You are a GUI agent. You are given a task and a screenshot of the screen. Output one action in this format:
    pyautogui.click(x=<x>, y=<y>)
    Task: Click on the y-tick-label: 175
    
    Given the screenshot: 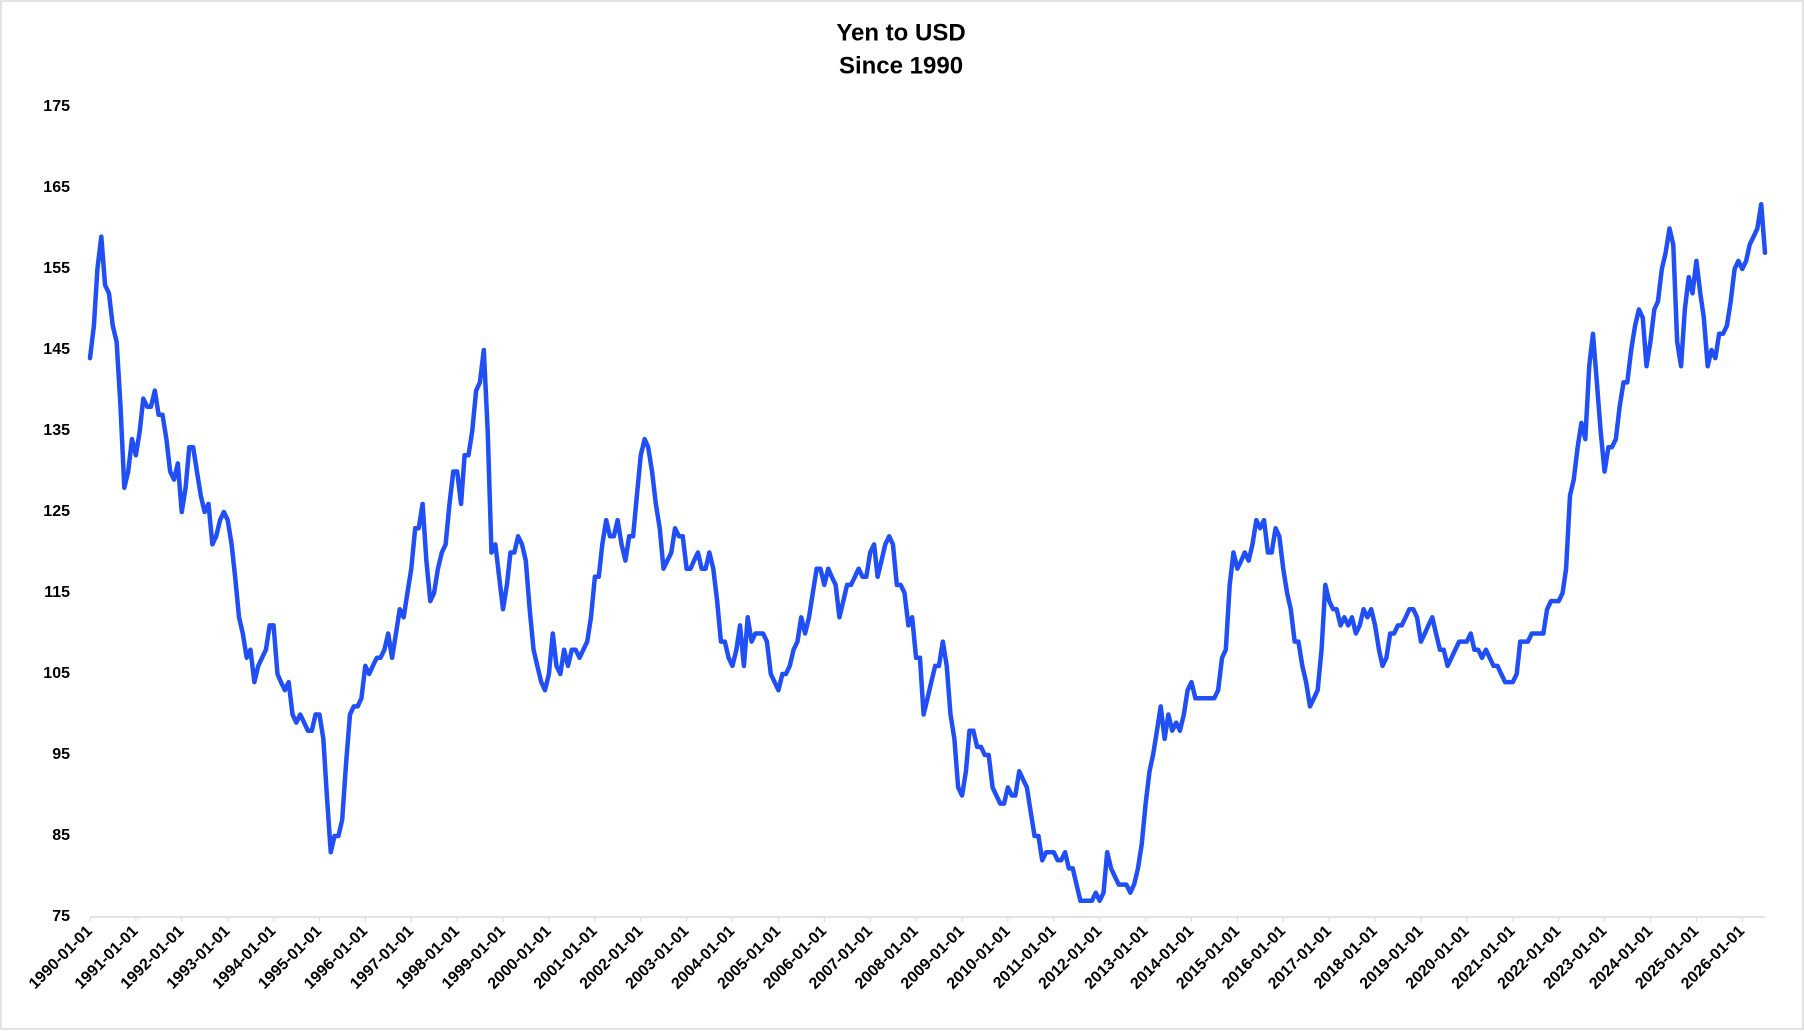 What is the action you would take?
    pyautogui.click(x=56, y=106)
    